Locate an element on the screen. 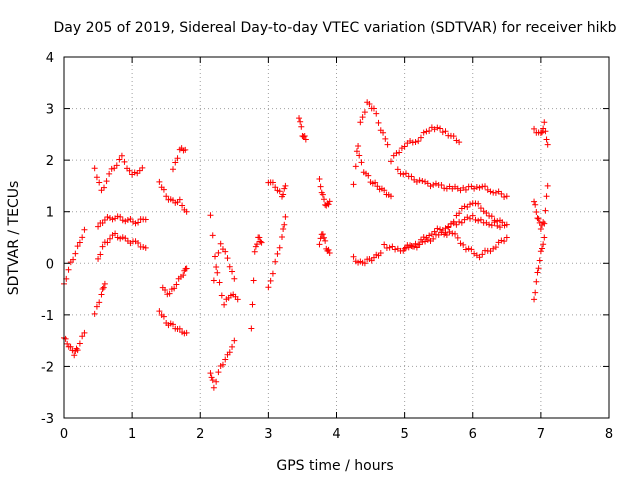 This screenshot has width=640, height=480. x-tick-label: 3 is located at coordinates (268, 434).